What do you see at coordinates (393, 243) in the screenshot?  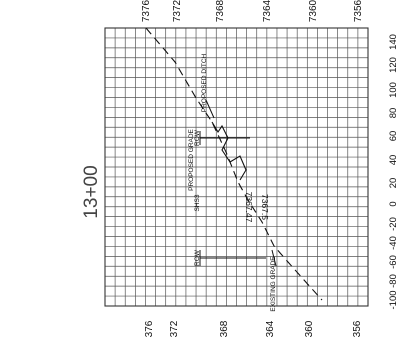 I see `offset-label: -40` at bounding box center [393, 243].